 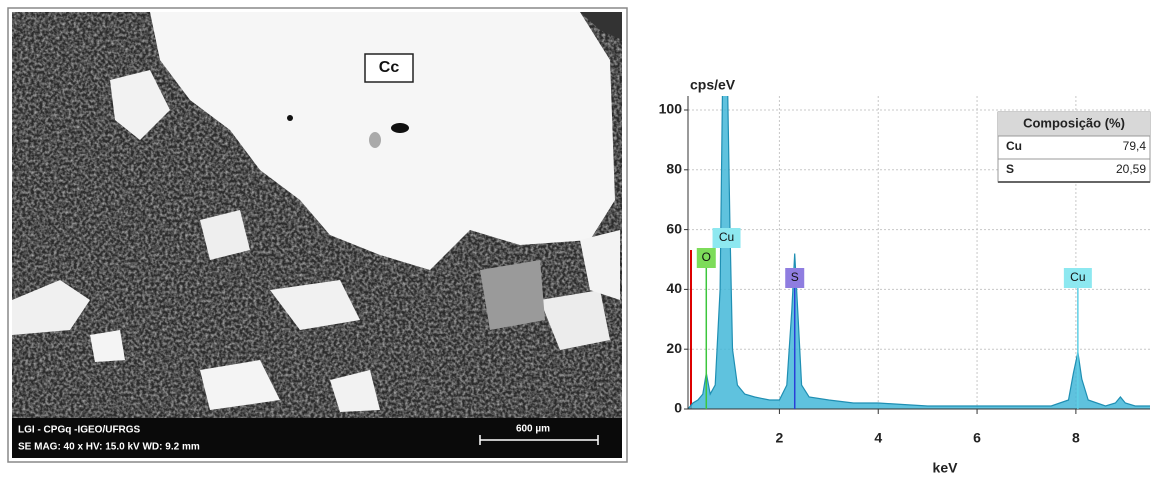 What do you see at coordinates (1076, 438) in the screenshot?
I see `x-tick-label: 8` at bounding box center [1076, 438].